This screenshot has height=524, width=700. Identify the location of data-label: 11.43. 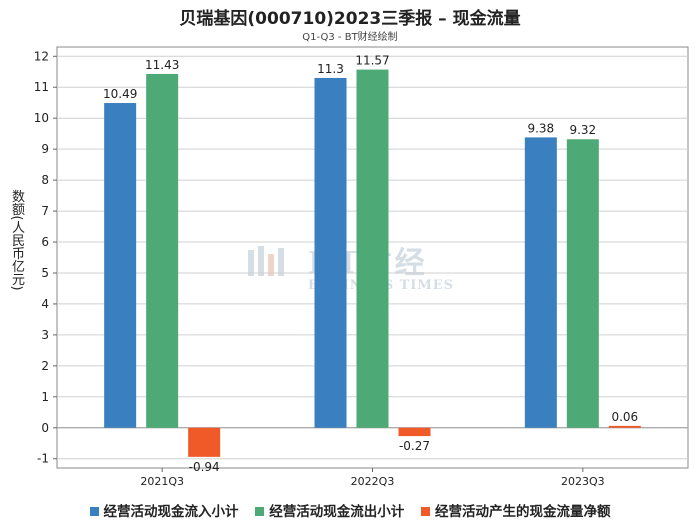
(162, 65).